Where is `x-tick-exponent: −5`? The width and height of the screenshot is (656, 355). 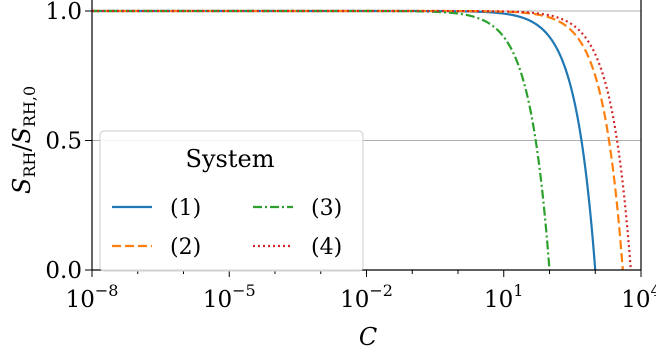
x-tick-exponent: −5 is located at coordinates (244, 290).